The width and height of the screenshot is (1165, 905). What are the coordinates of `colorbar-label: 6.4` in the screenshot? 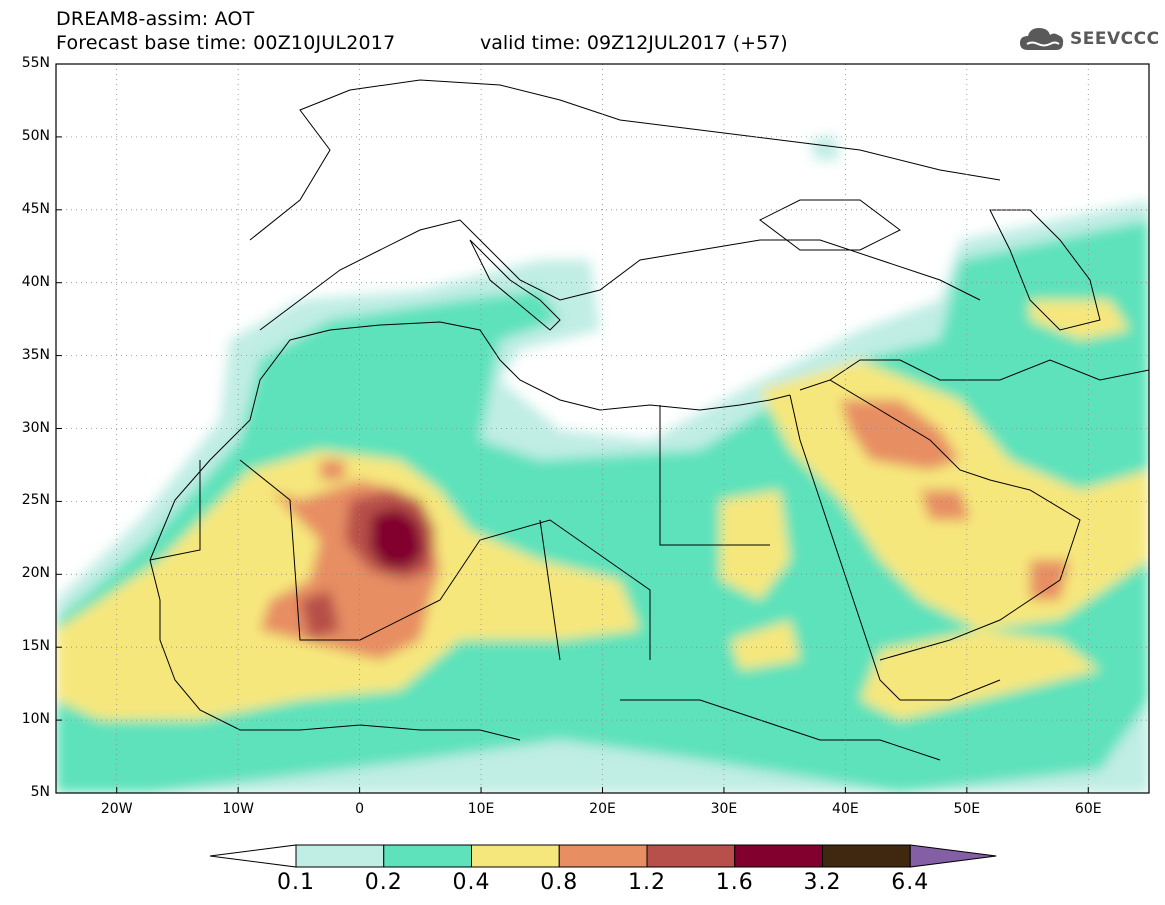 It's located at (910, 882).